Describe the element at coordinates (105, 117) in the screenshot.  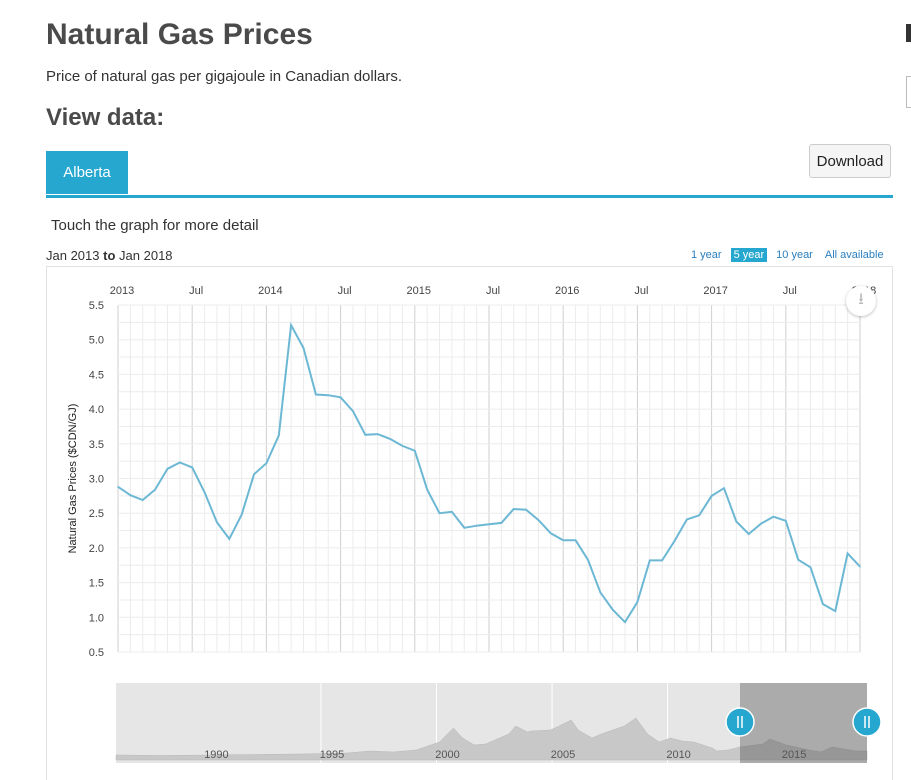
I see `view-data-heading: View data:` at that location.